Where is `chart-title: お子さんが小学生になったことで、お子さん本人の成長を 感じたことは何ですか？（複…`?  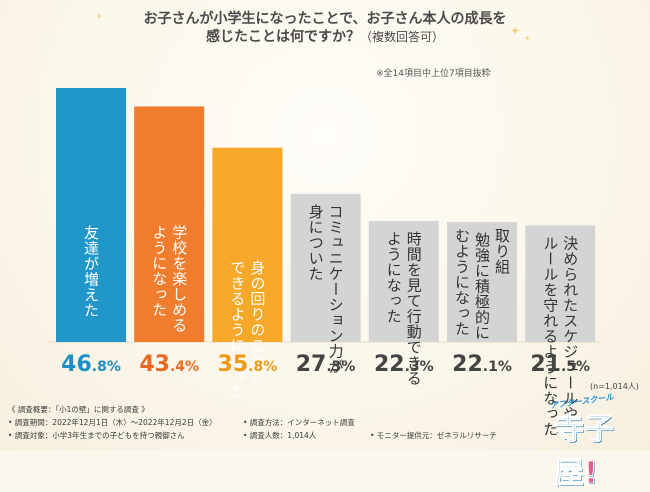 chart-title: お子さんが小学生になったことで、お子さん本人の成長を 感じたことは何ですか？（複… is located at coordinates (325, 28).